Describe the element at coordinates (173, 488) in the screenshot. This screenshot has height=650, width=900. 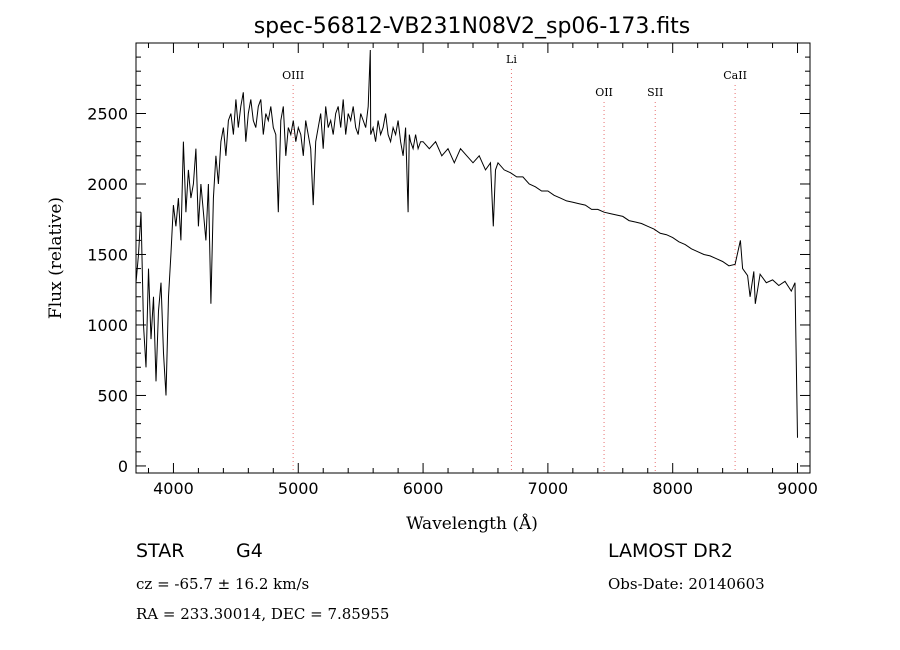
I see `x-tick-label: 4000` at that location.